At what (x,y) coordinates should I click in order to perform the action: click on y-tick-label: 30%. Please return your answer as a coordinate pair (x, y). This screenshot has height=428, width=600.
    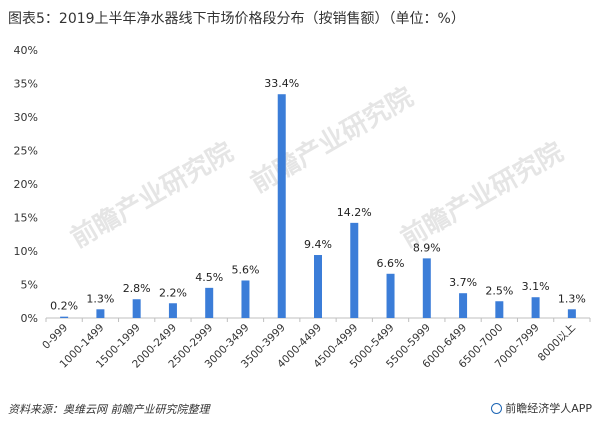
    Looking at the image, I should click on (26, 117).